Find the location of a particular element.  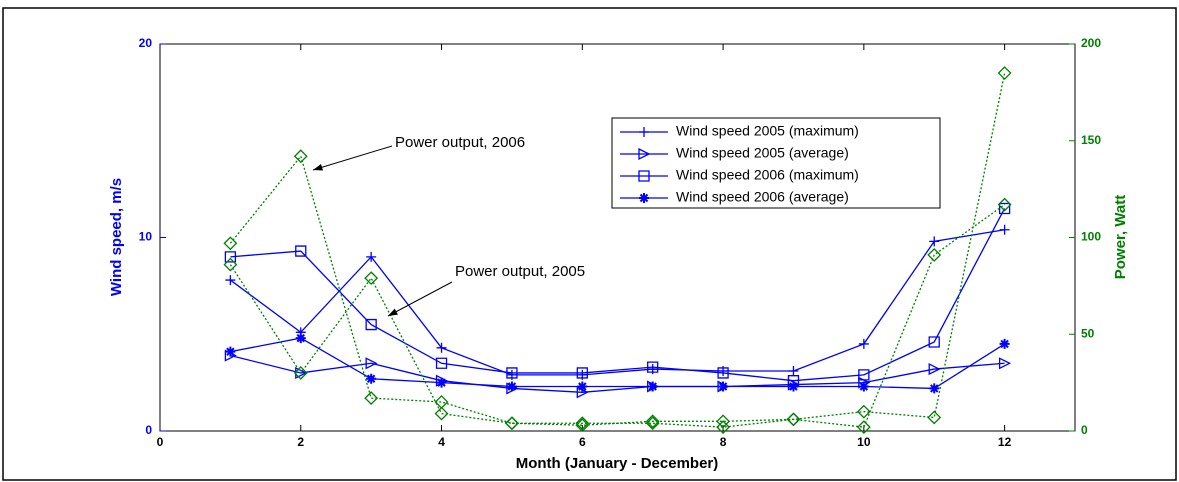

annotation: Power output, 2005 is located at coordinates (520, 271).